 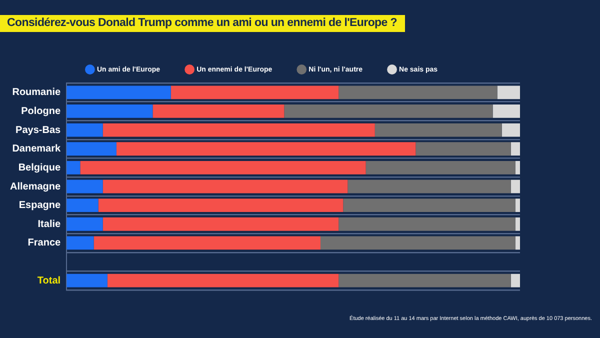 I want to click on y-tick-label: Roumanie, so click(x=37, y=92).